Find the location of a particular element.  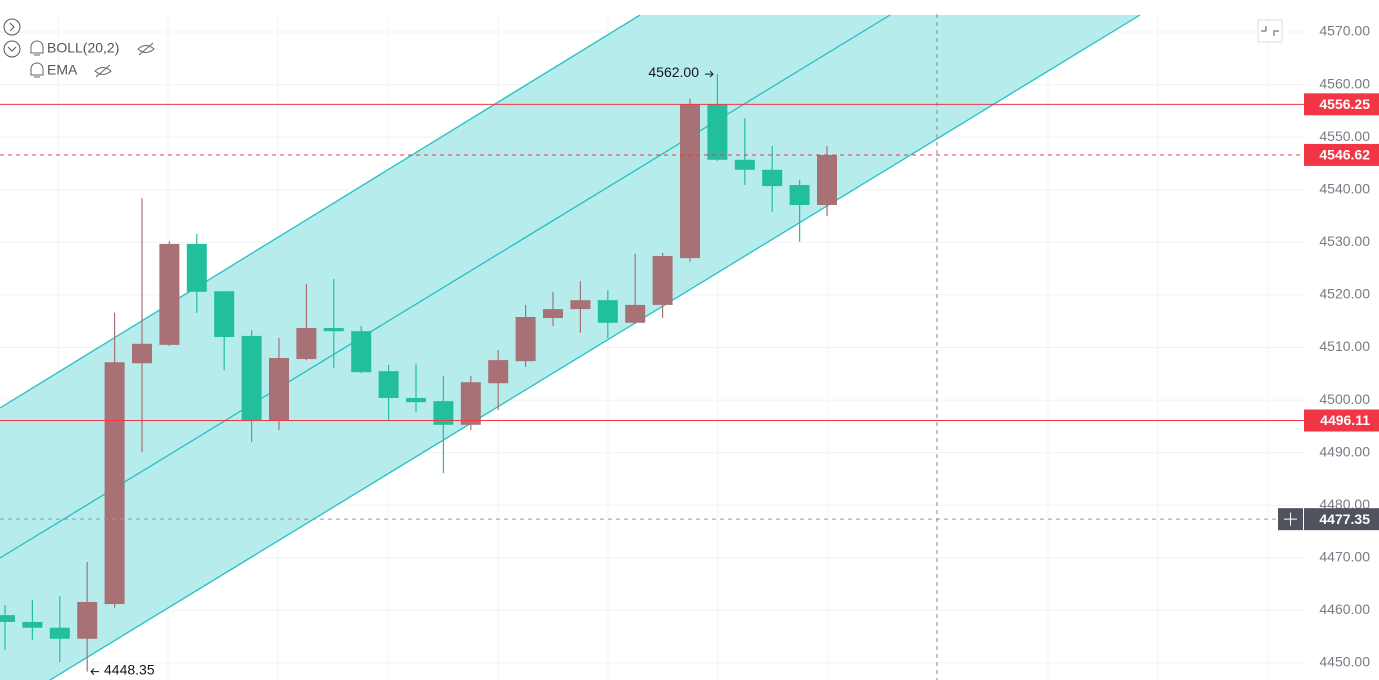

y-tick-label: 4460.00 is located at coordinates (1344, 609).